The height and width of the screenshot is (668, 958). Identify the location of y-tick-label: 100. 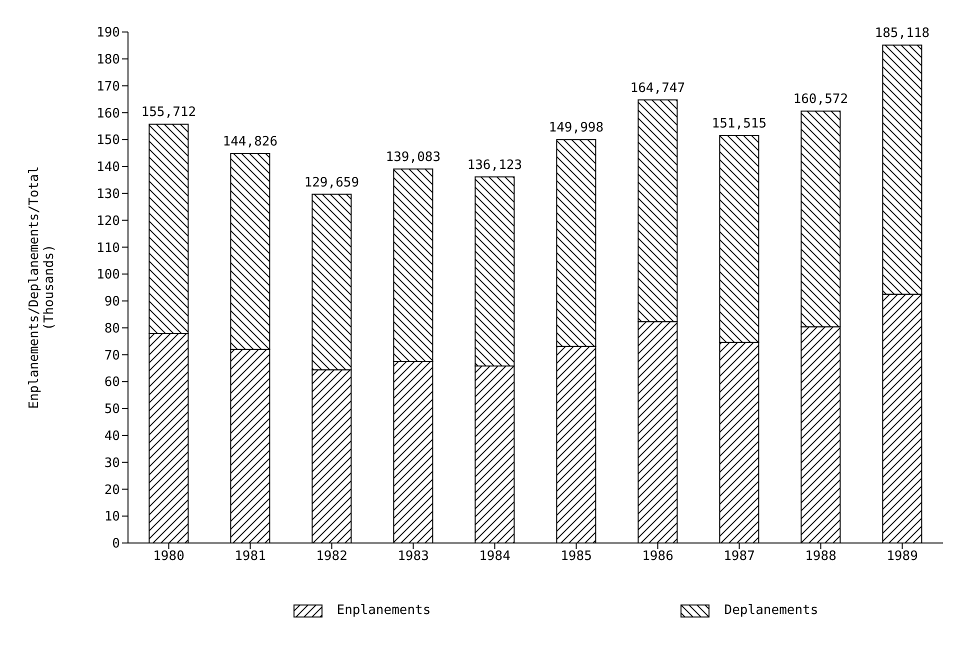
(108, 275).